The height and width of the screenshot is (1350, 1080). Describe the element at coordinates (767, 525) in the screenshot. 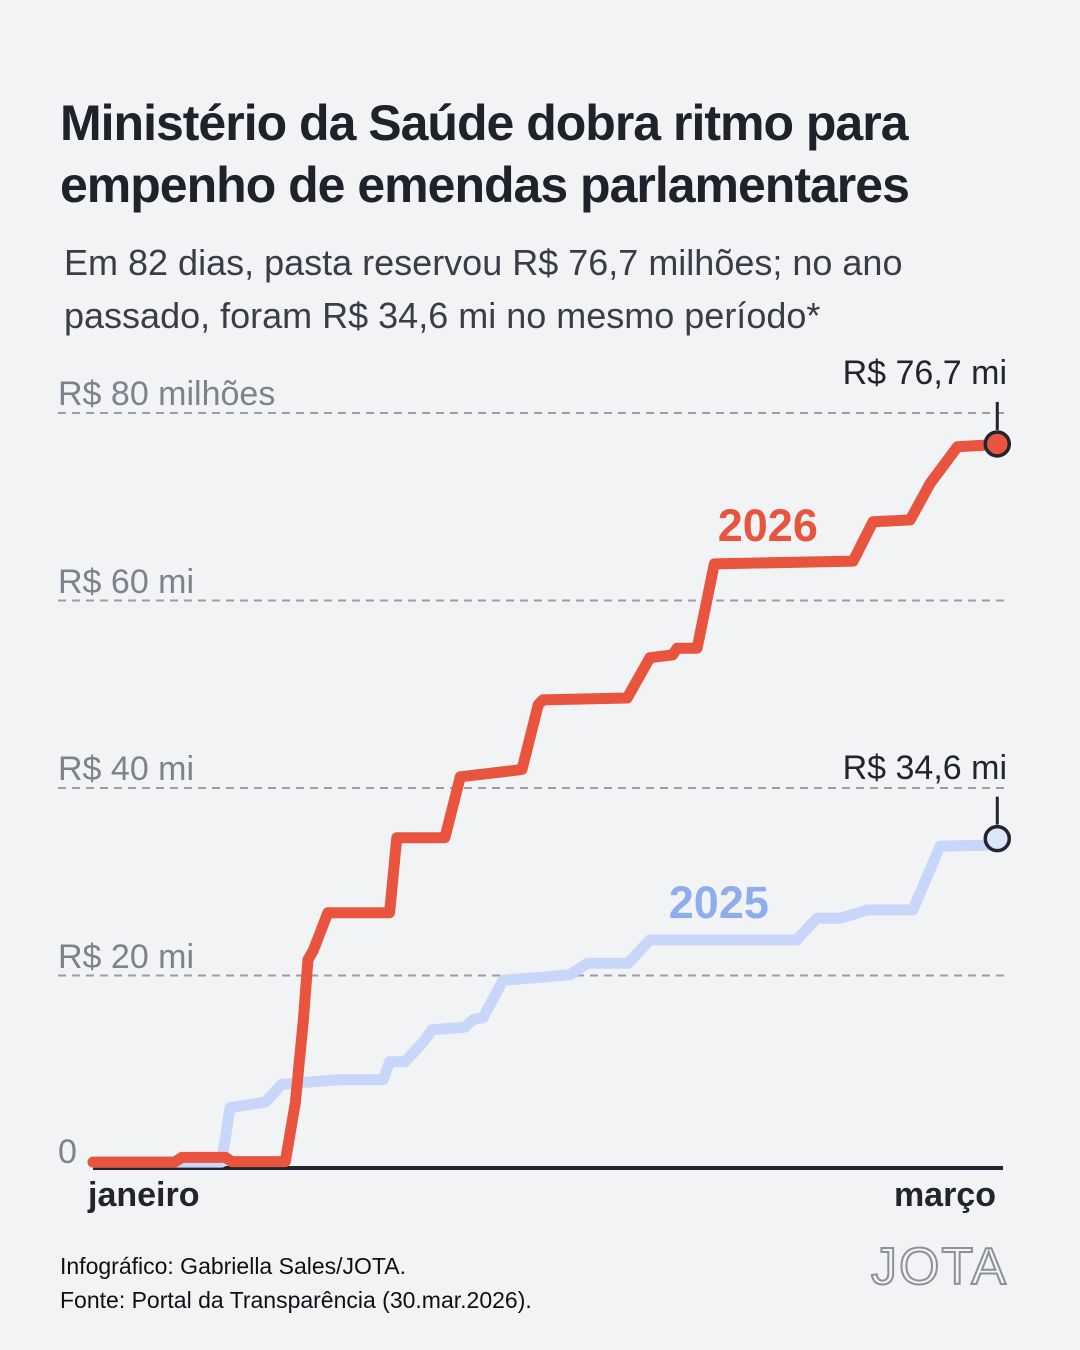

I see `series-label-2026: 2026` at that location.